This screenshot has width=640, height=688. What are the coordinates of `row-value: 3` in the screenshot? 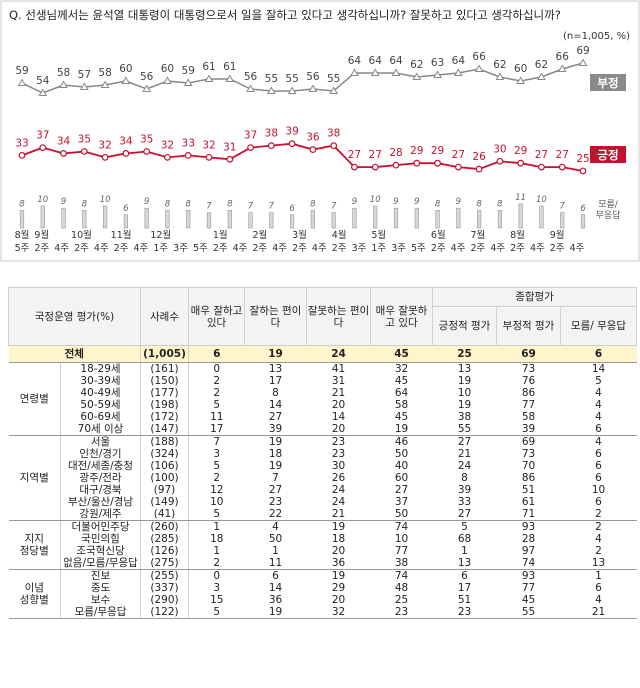 It's located at (217, 454).